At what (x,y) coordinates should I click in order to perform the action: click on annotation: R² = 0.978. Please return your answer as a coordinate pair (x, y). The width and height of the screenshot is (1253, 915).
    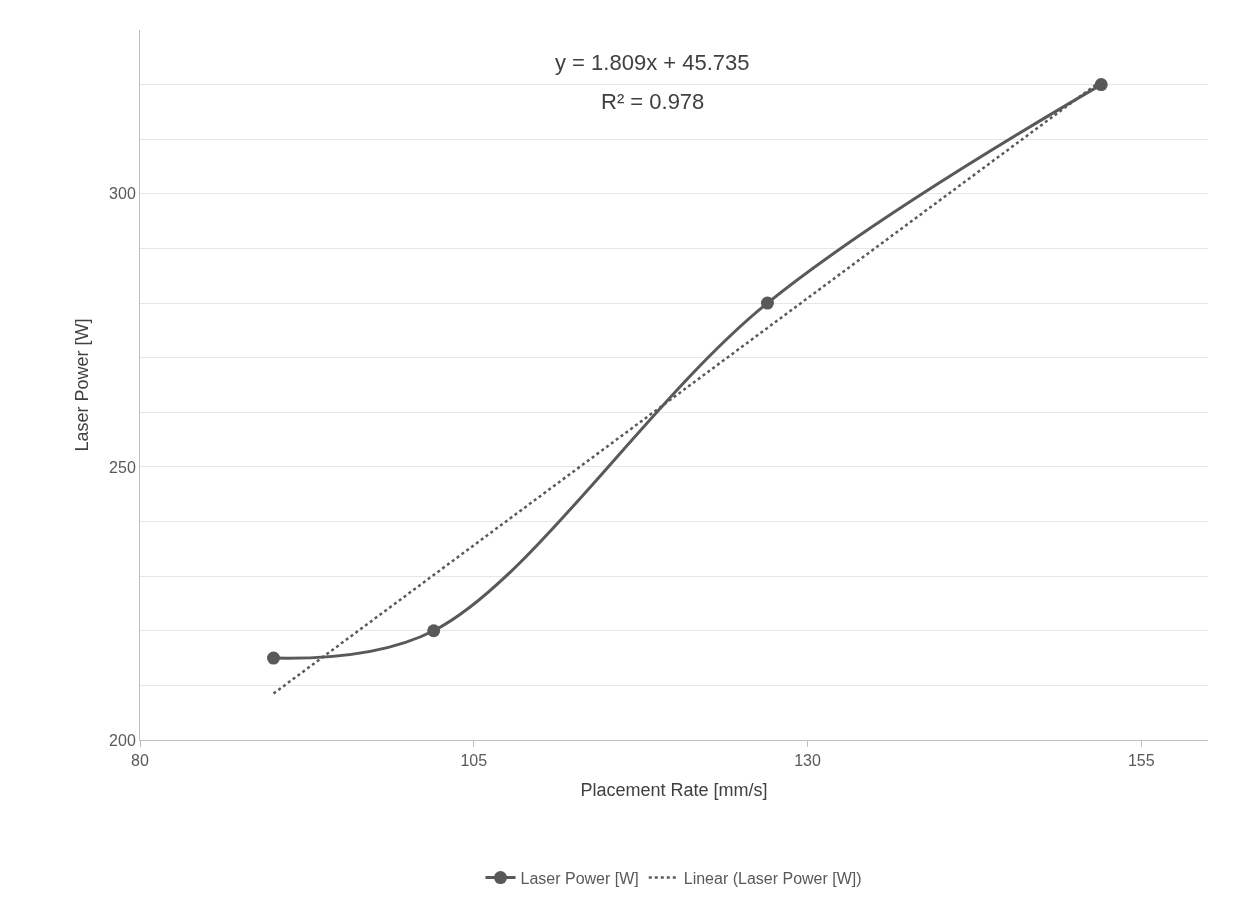
    Looking at the image, I should click on (653, 101).